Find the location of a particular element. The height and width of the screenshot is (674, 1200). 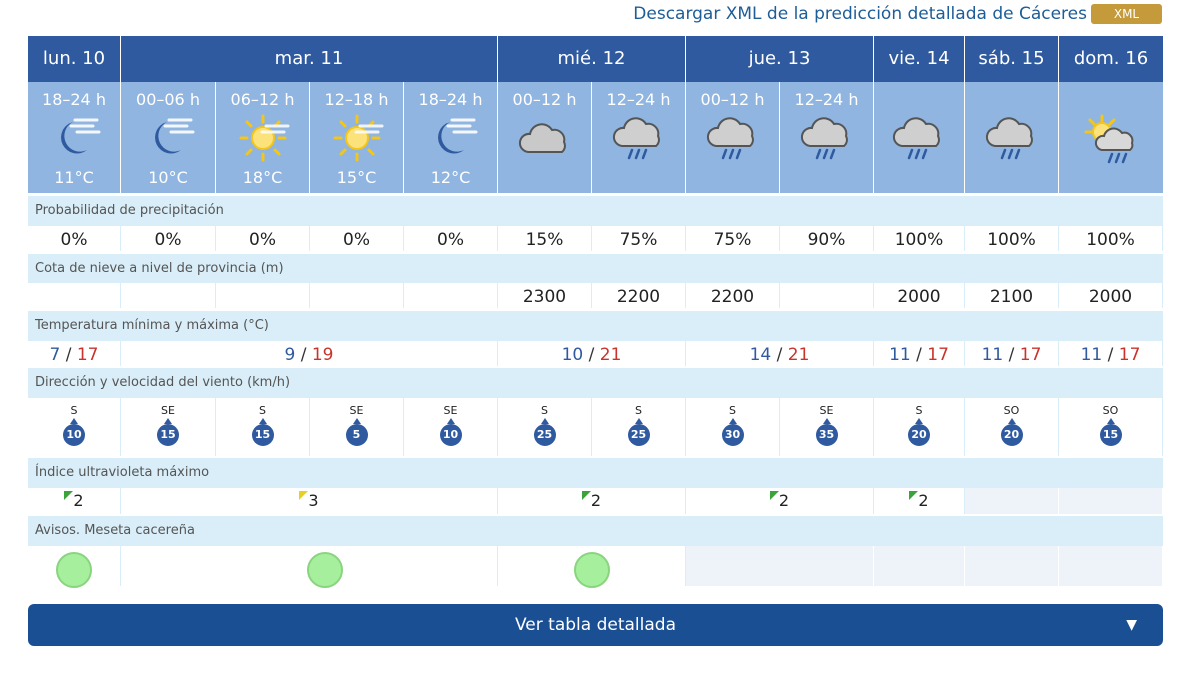

period-temp: 12°C is located at coordinates (450, 177).